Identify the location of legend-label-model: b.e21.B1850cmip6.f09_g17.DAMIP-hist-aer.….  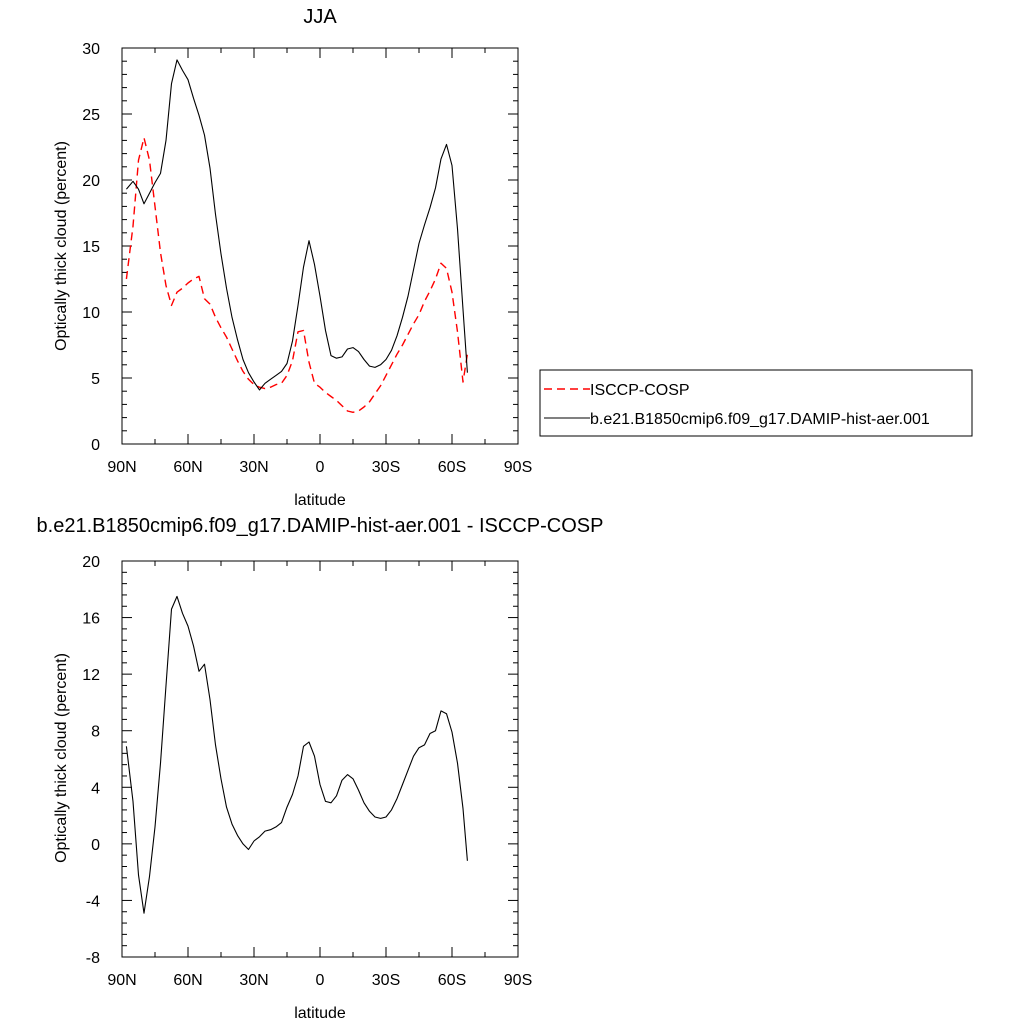
(760, 419).